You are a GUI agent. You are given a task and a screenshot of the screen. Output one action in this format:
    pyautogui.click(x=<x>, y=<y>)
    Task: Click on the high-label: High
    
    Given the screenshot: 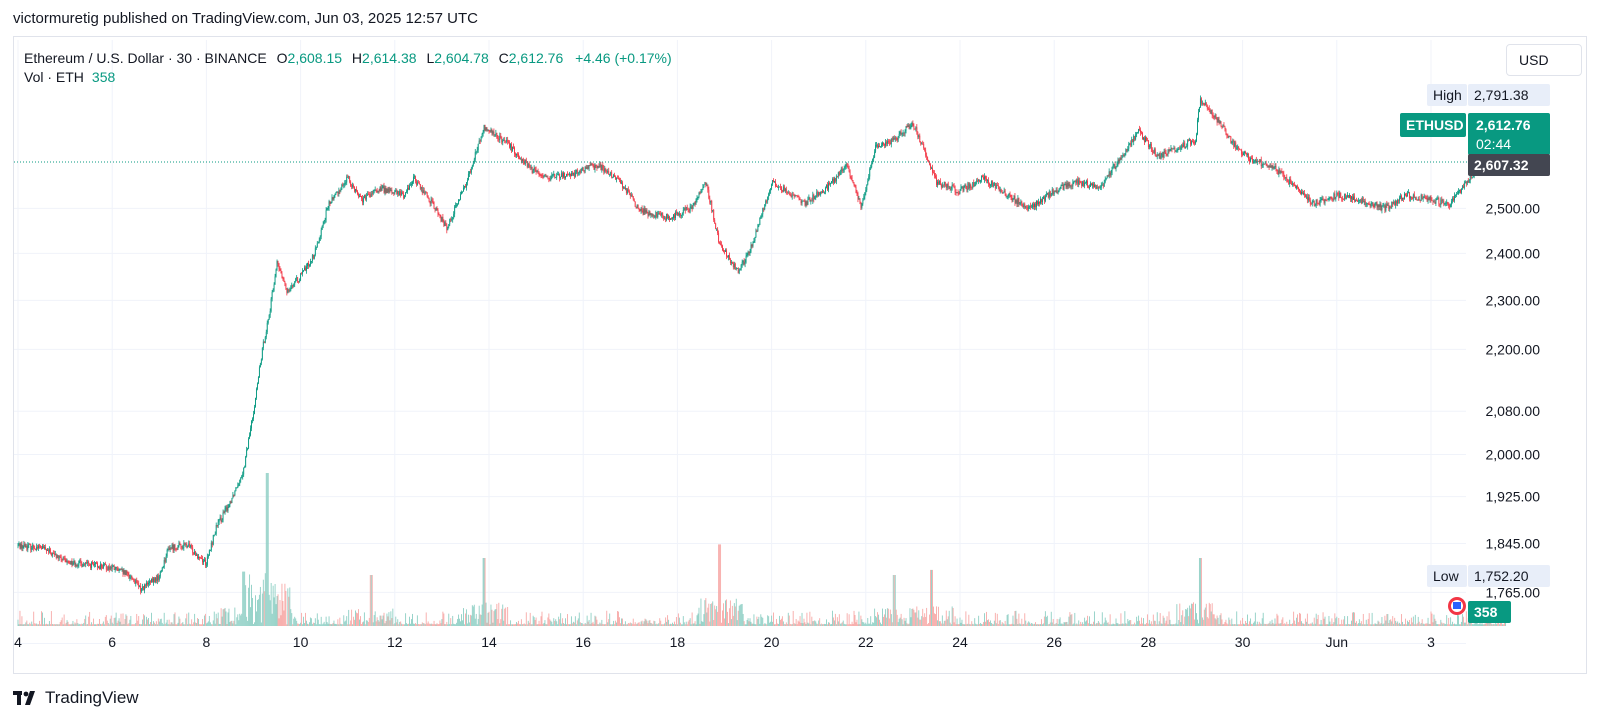 What is the action you would take?
    pyautogui.click(x=1447, y=95)
    